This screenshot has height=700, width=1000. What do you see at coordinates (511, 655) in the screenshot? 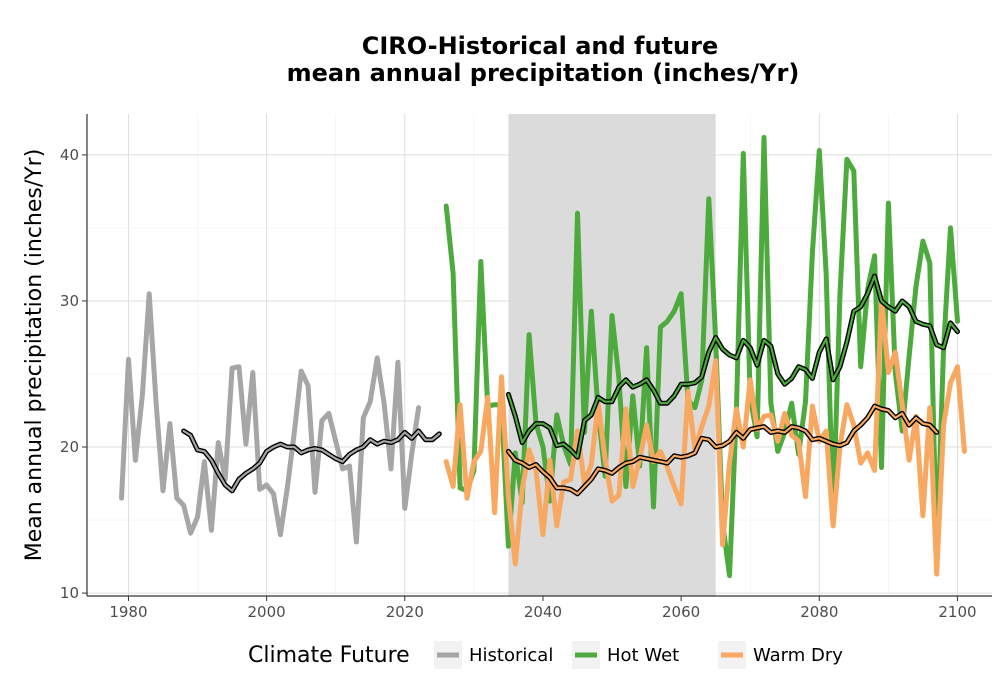
I see `legend-label-historical: Historical` at bounding box center [511, 655].